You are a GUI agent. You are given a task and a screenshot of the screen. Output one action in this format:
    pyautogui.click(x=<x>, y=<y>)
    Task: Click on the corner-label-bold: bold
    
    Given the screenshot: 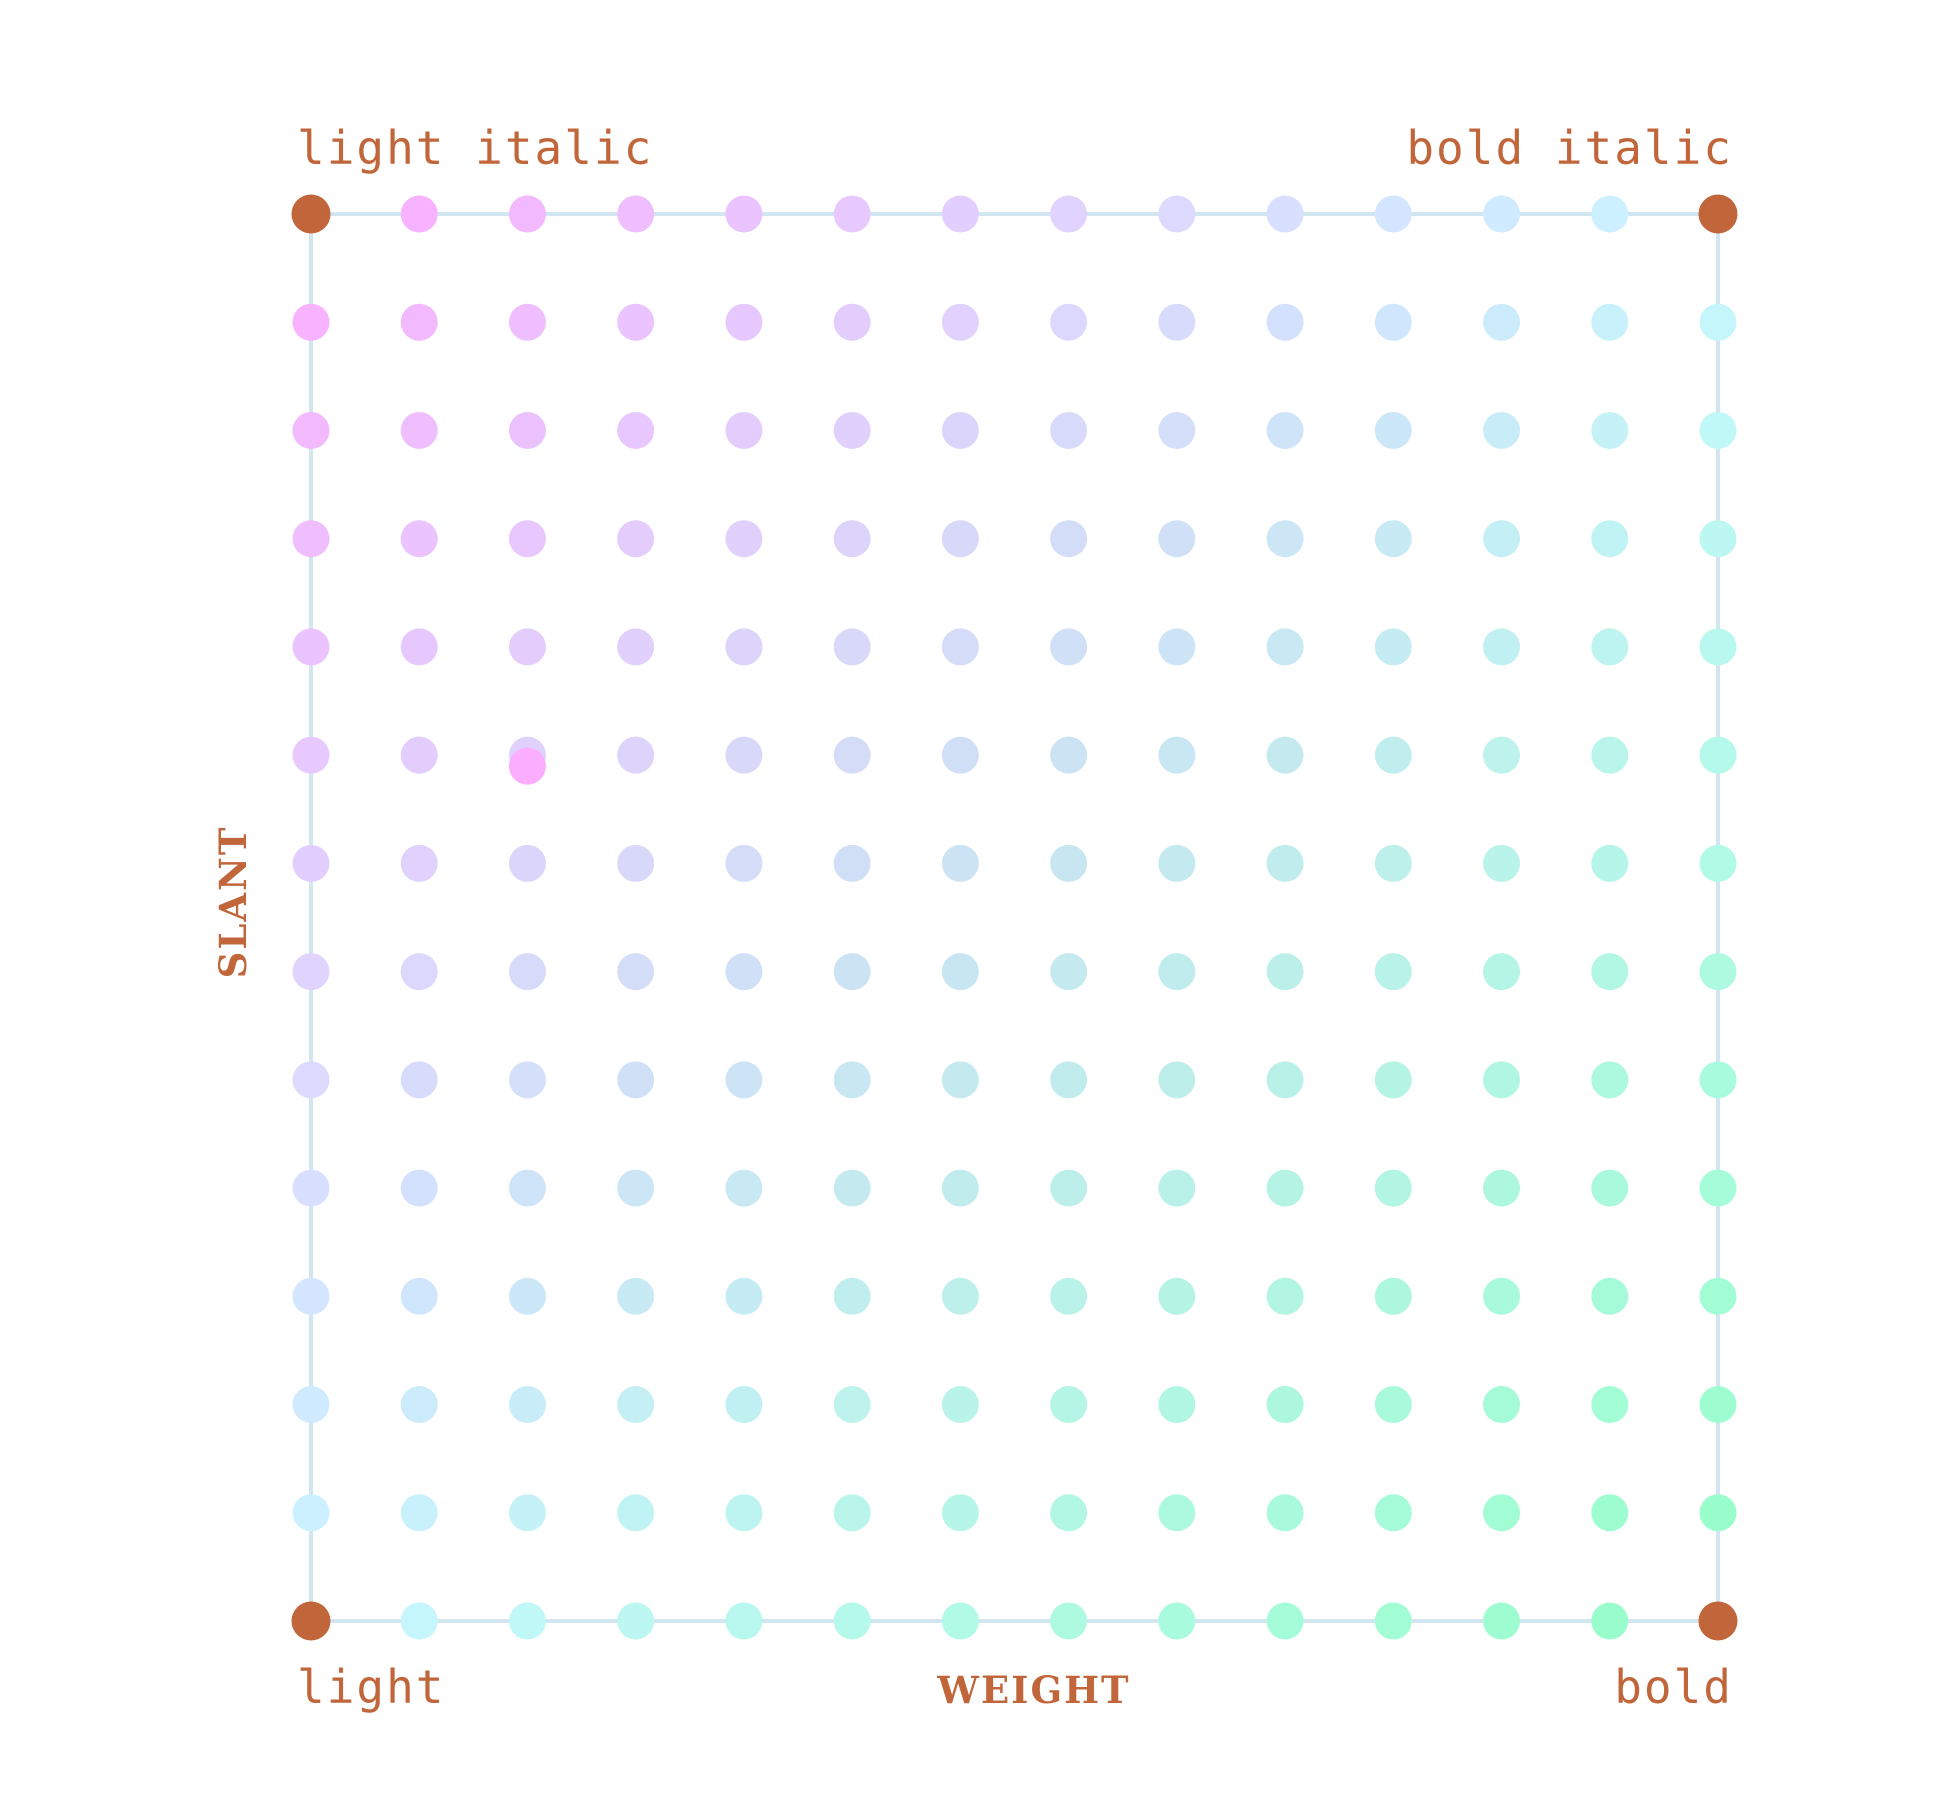 What is the action you would take?
    pyautogui.click(x=1673, y=1687)
    